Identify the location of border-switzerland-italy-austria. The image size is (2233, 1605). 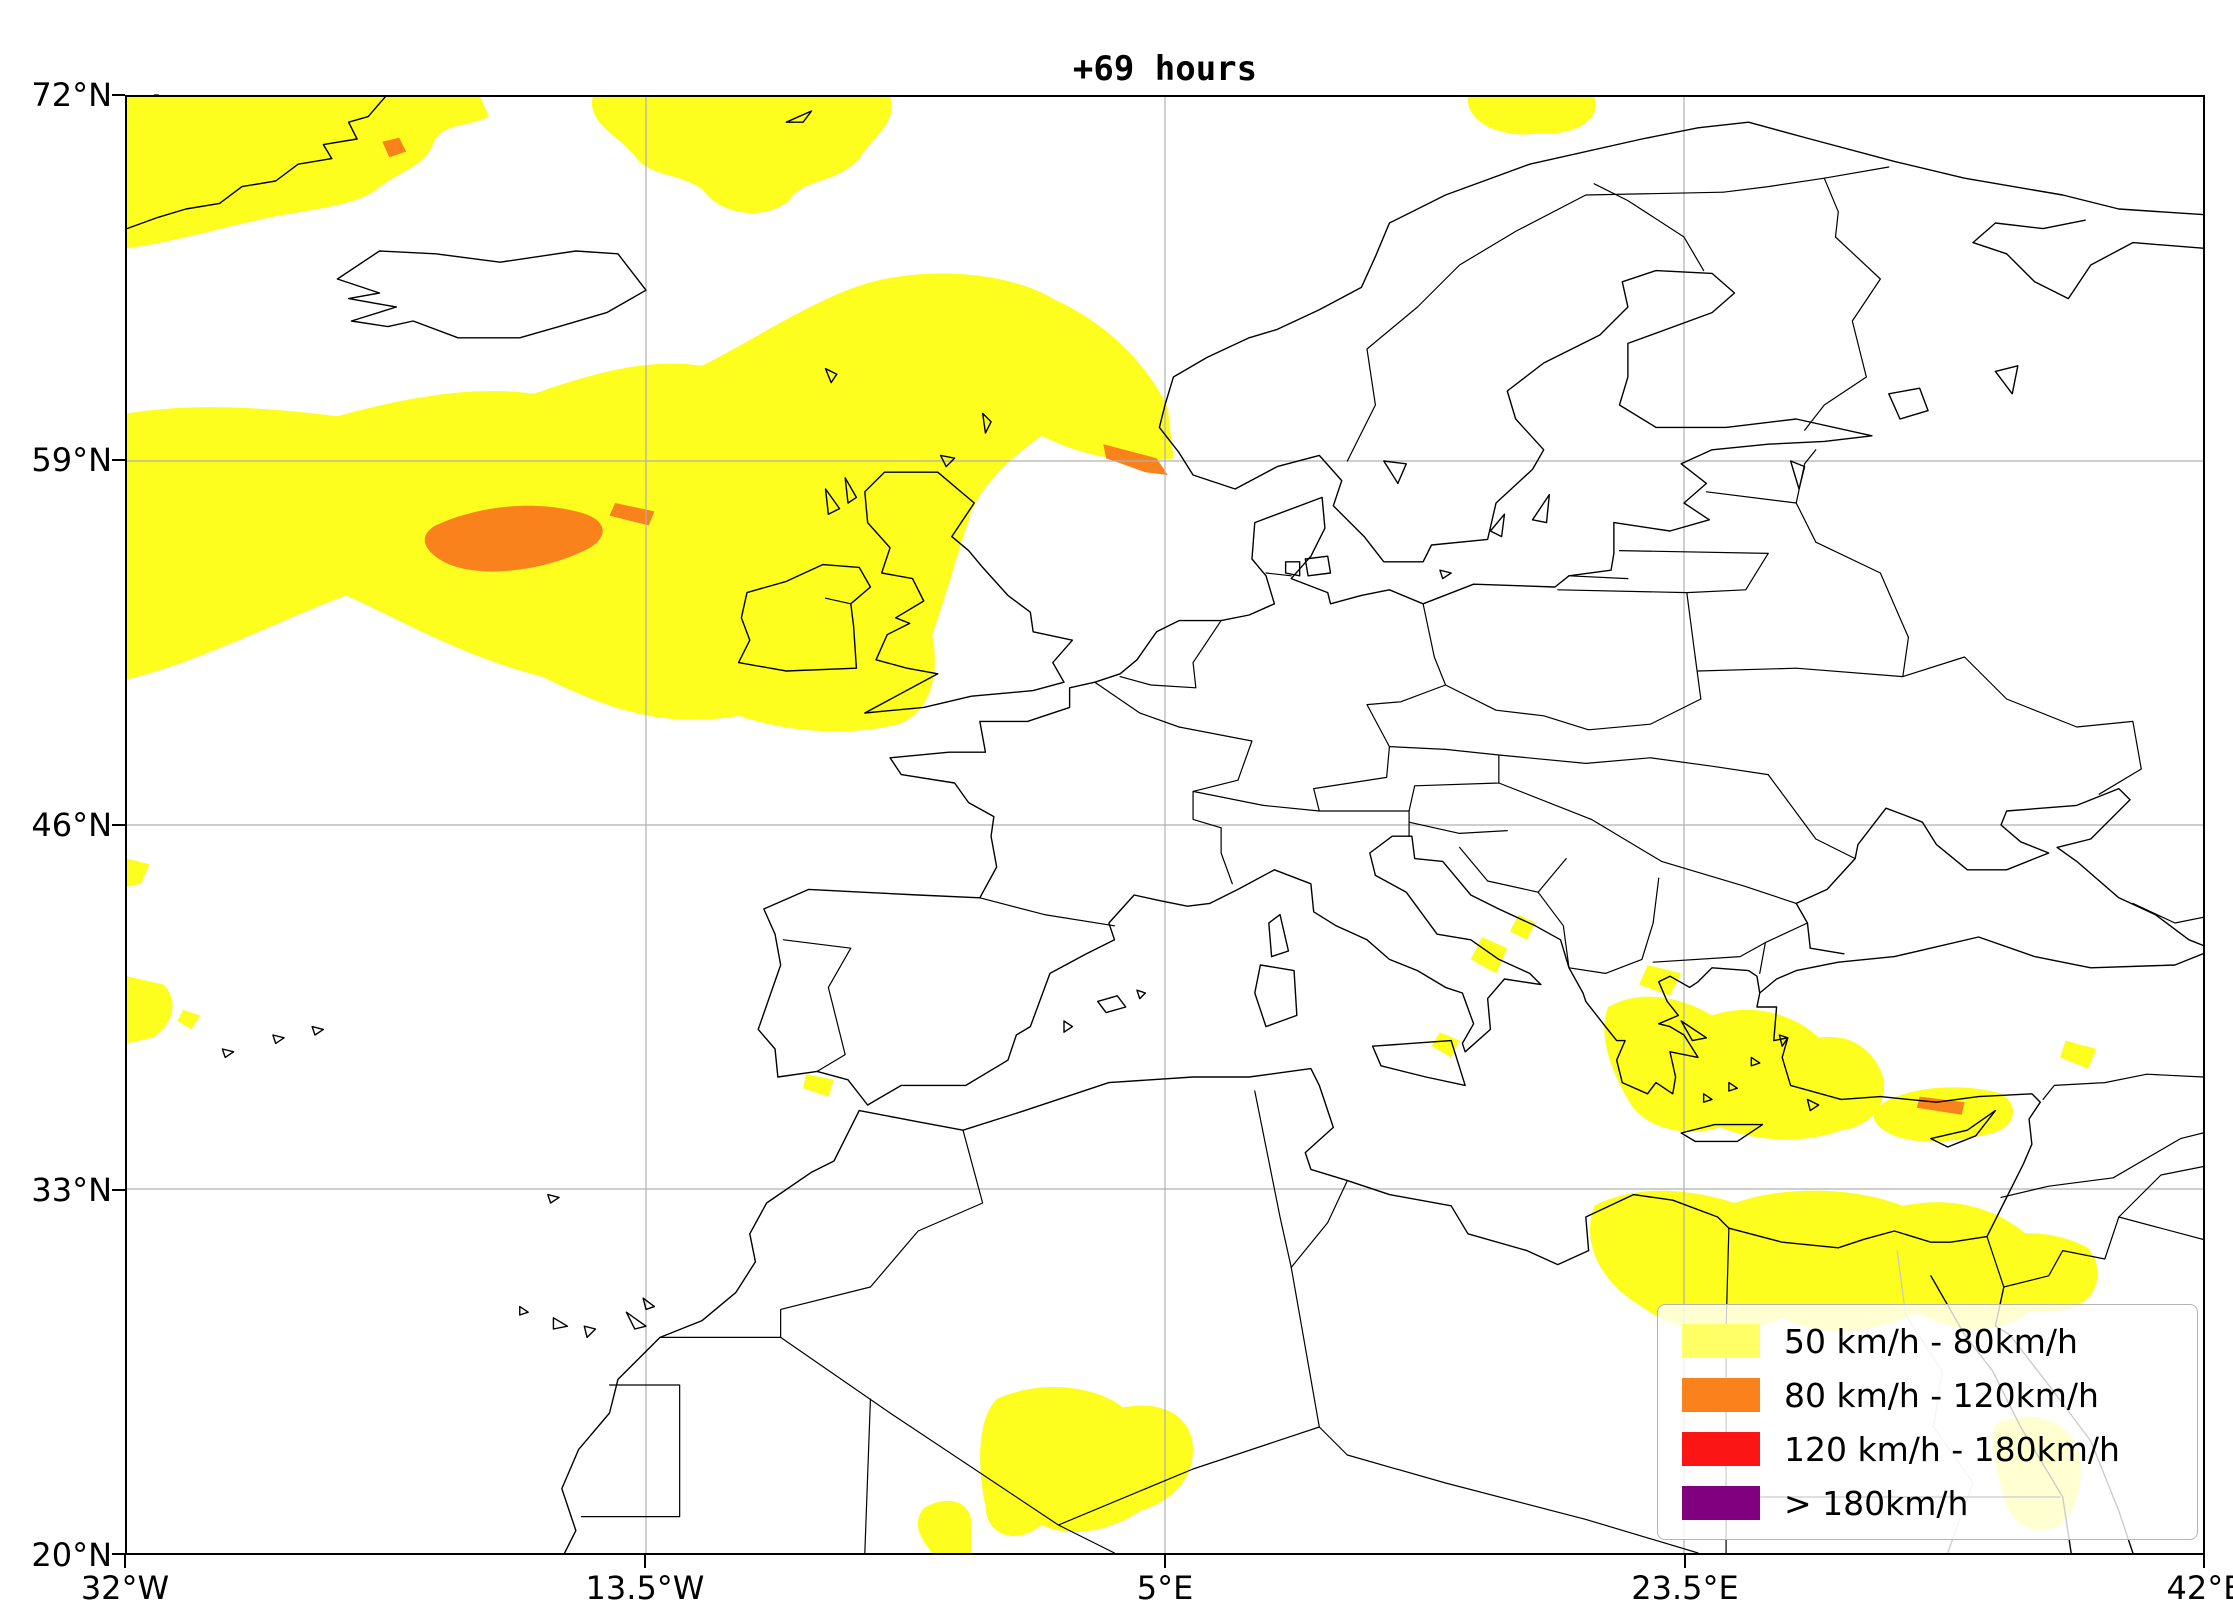
(1301, 801).